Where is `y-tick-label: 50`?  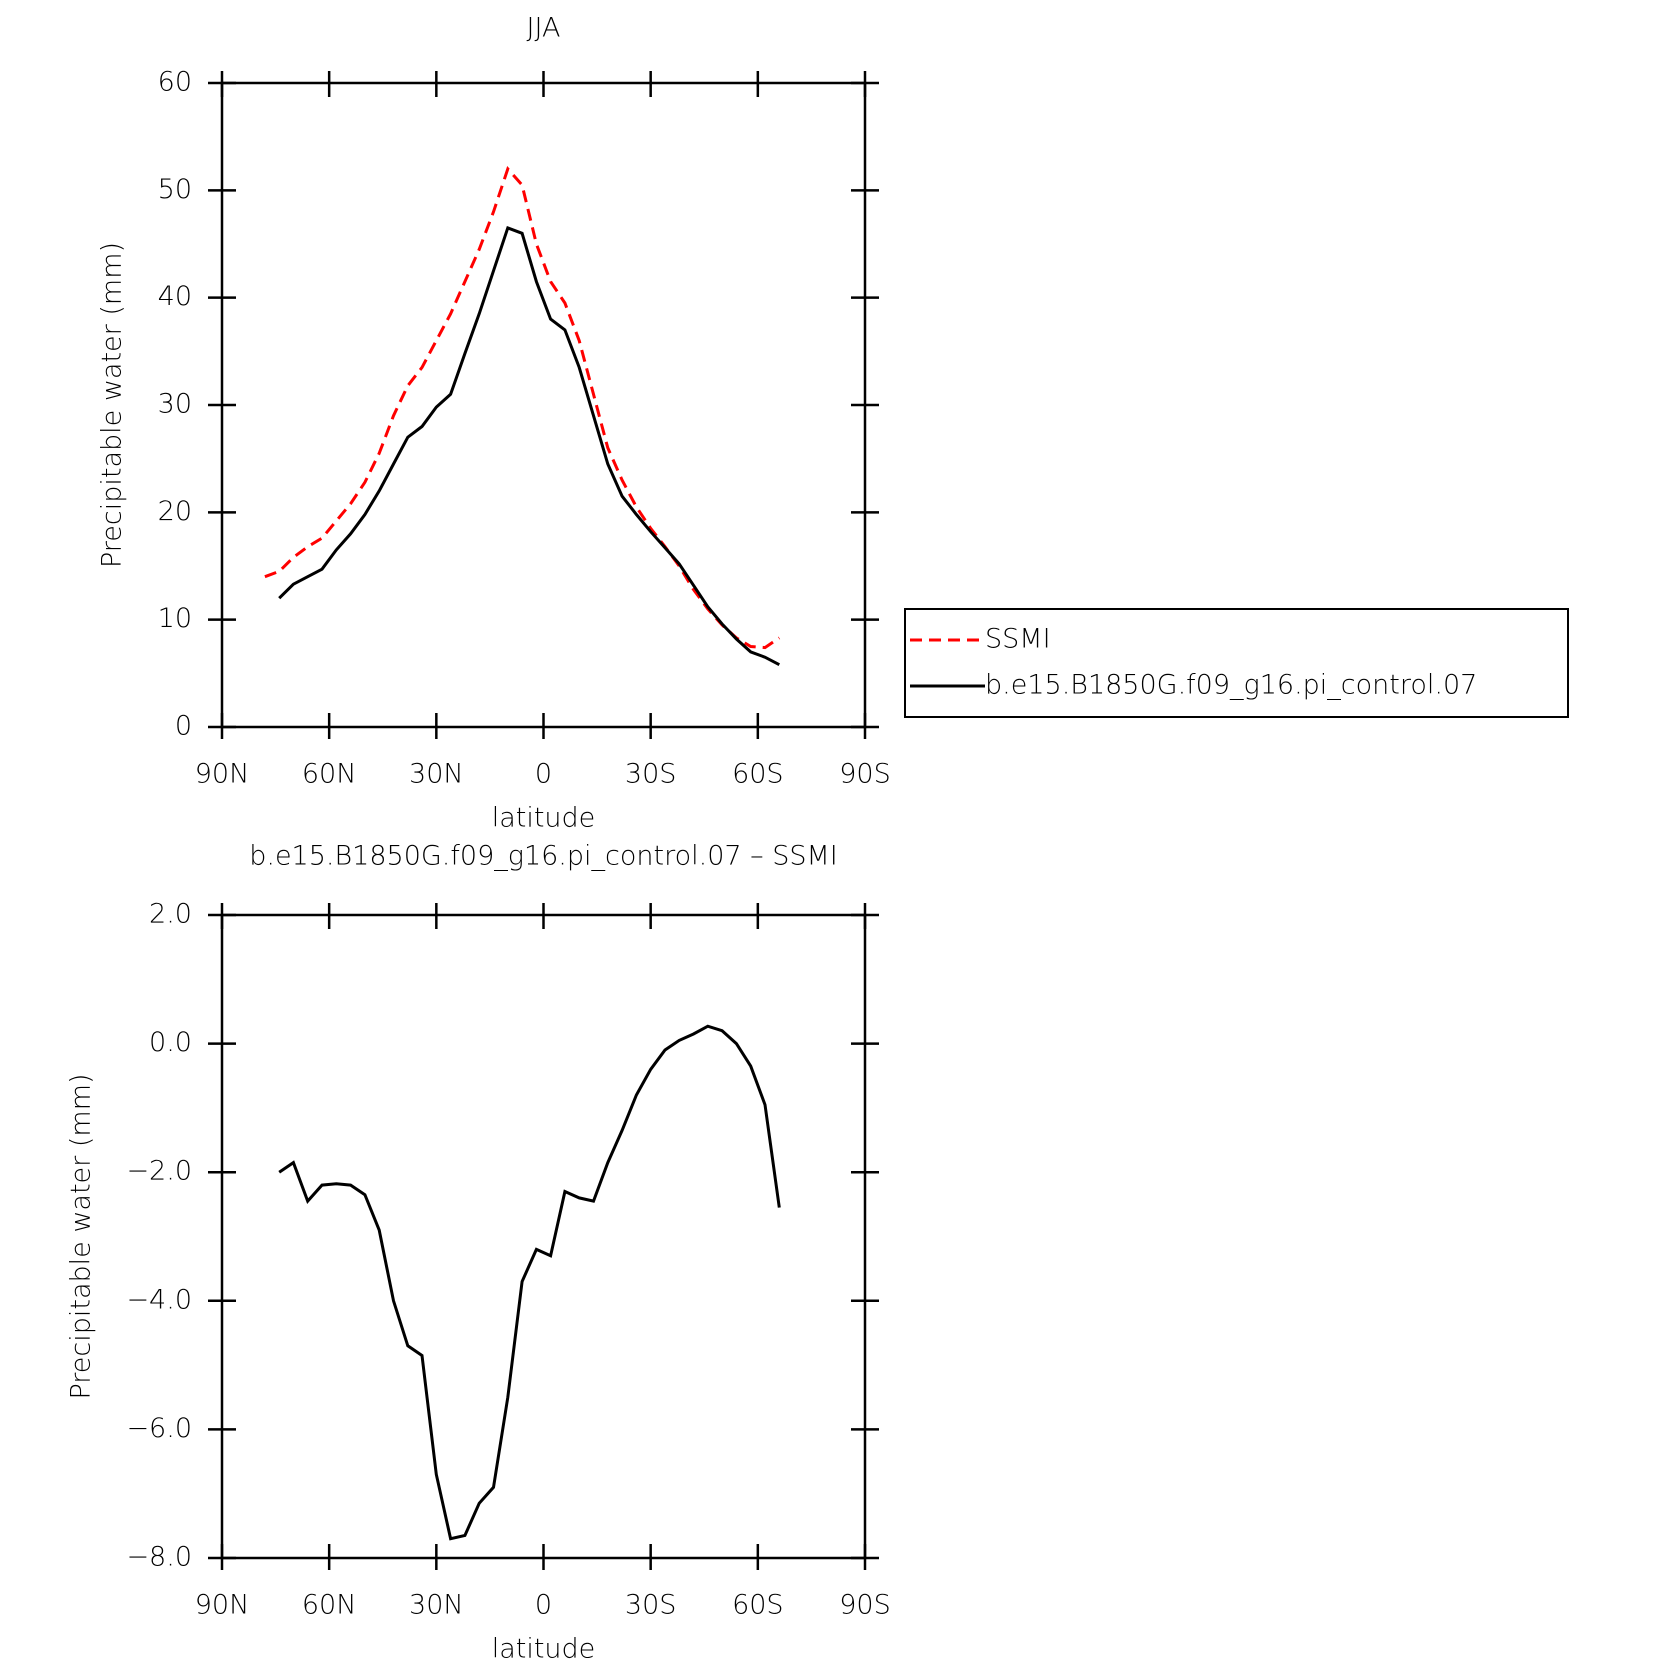 y-tick-label: 50 is located at coordinates (175, 189).